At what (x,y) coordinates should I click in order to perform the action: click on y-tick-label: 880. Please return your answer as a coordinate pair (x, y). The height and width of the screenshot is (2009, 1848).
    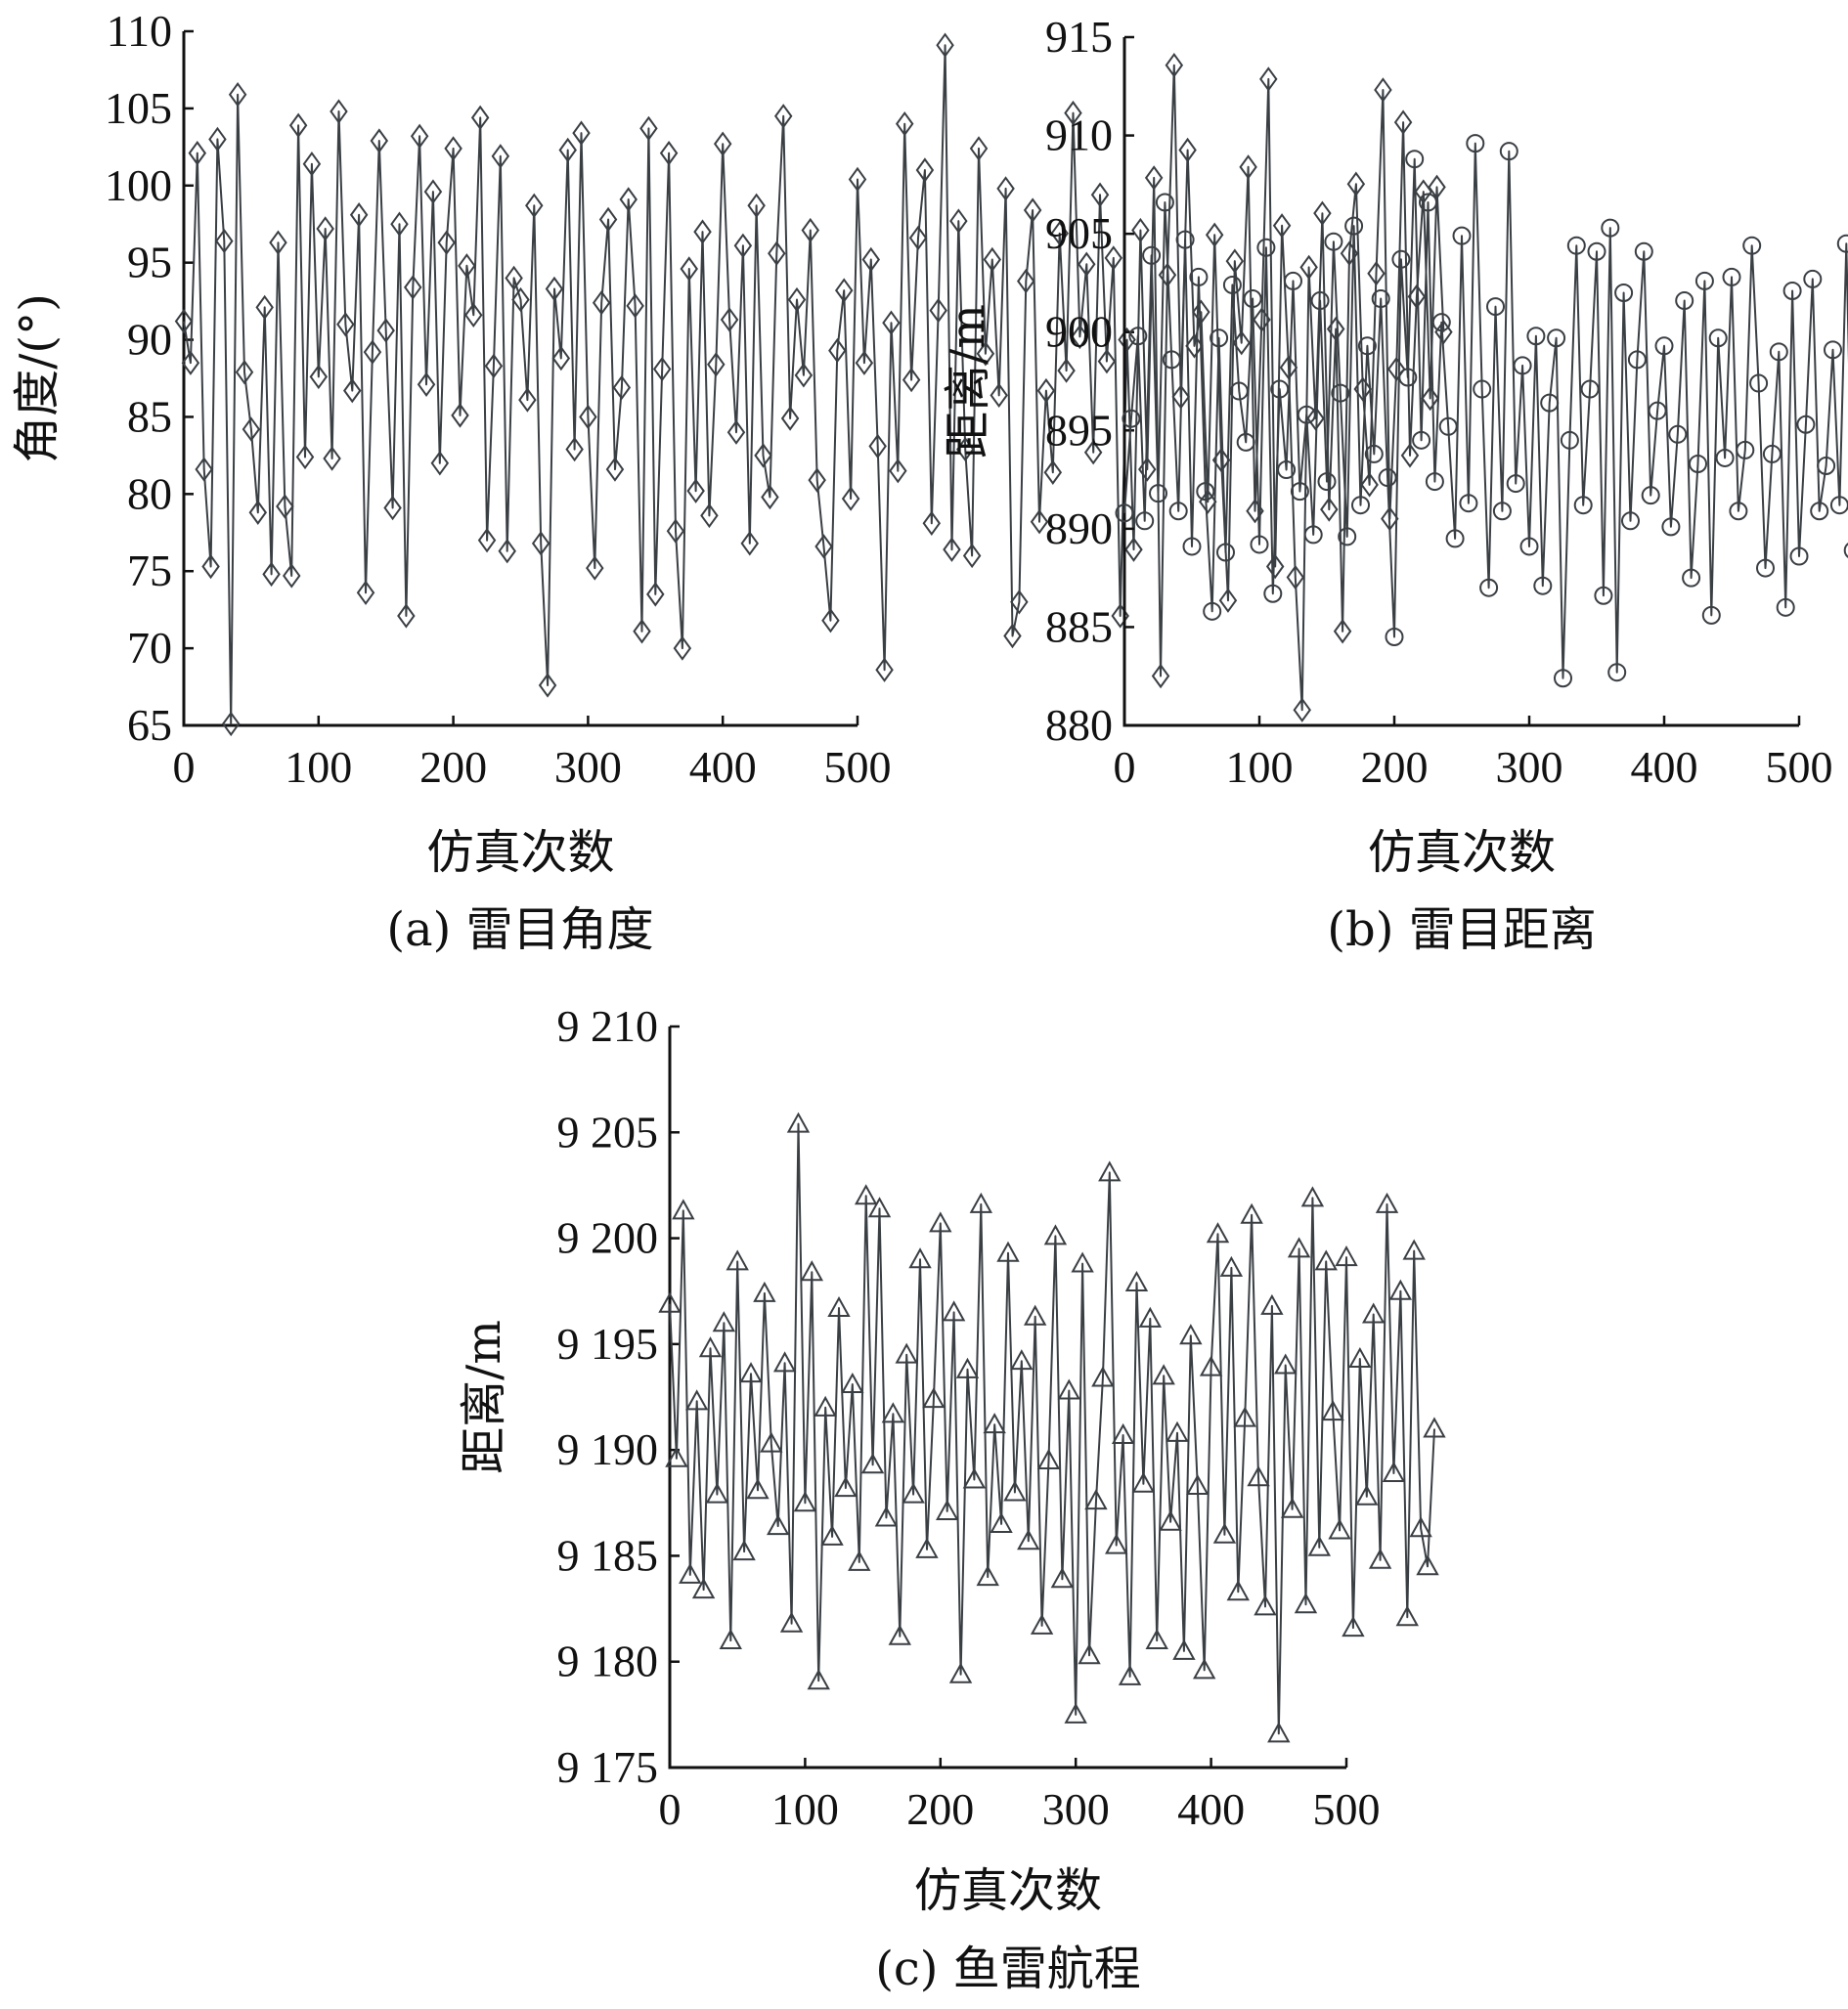
    Looking at the image, I should click on (1079, 725).